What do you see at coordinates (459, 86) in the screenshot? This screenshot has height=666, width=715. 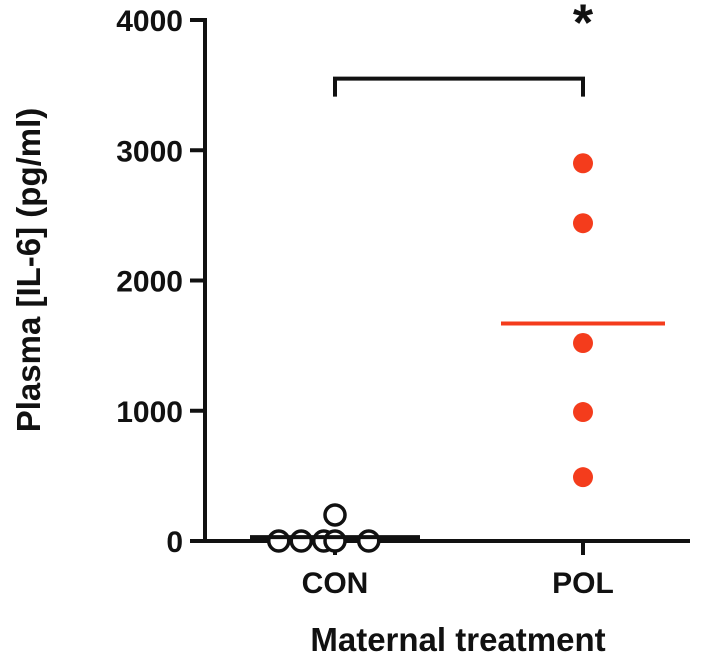 I see `bracket-line` at bounding box center [459, 86].